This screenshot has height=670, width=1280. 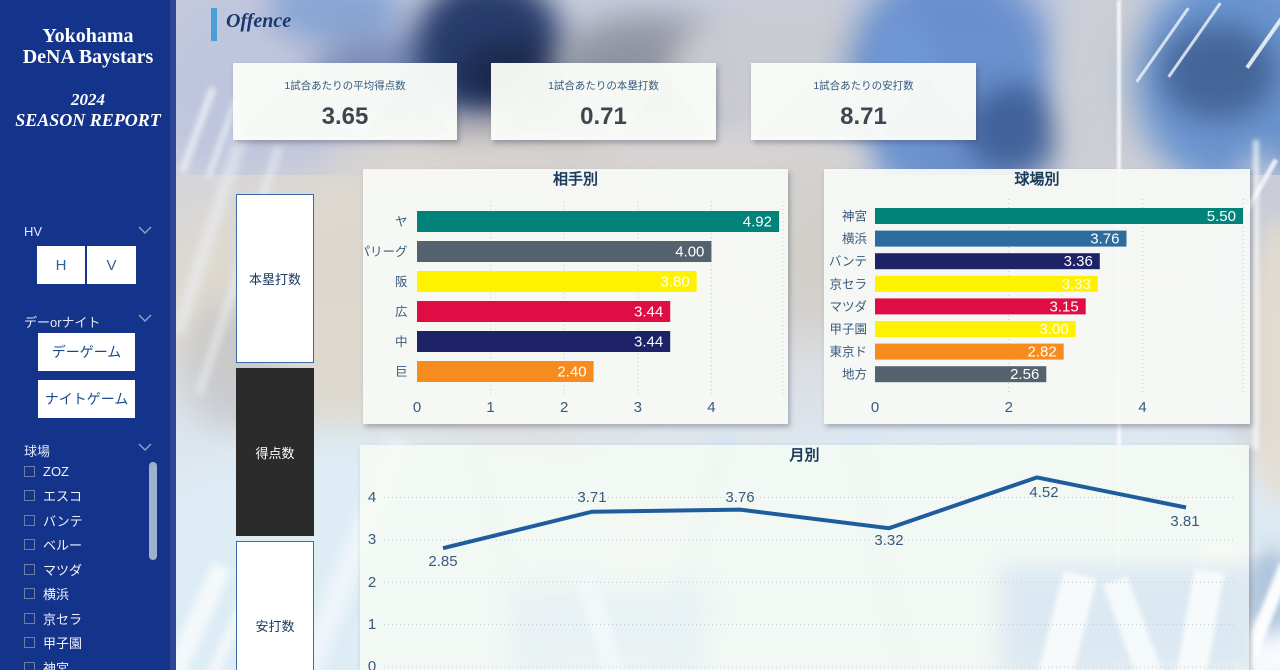 I want to click on svg-text: 3.36, so click(x=1078, y=261).